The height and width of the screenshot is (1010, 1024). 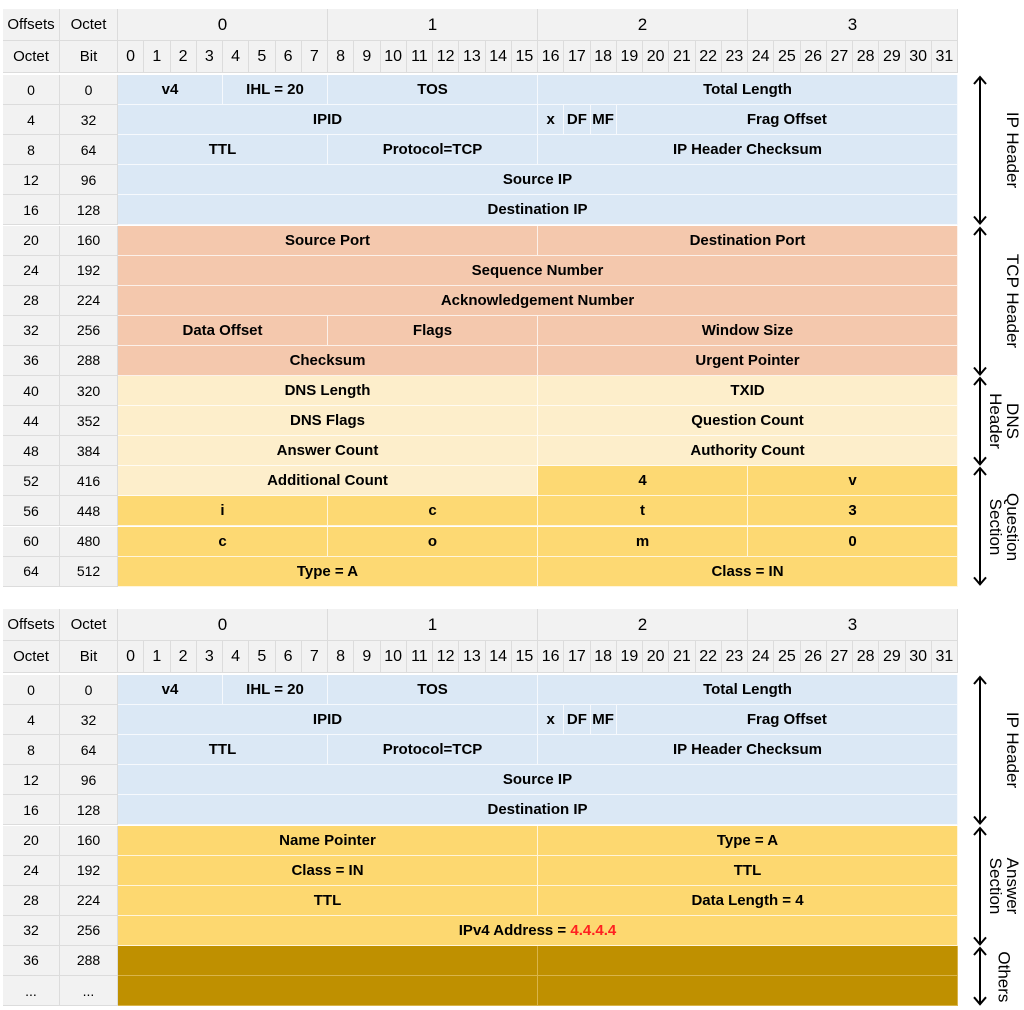 I want to click on answer-section-bracket-arrow, so click(x=980, y=885).